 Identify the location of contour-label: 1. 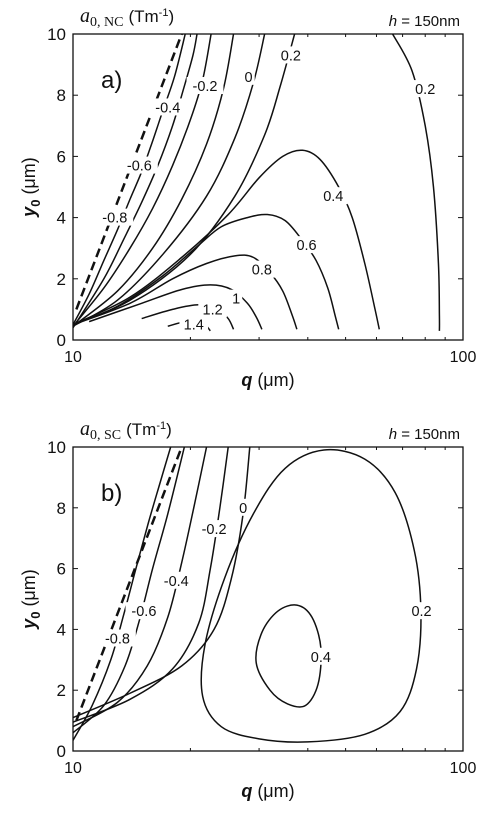
(236, 300).